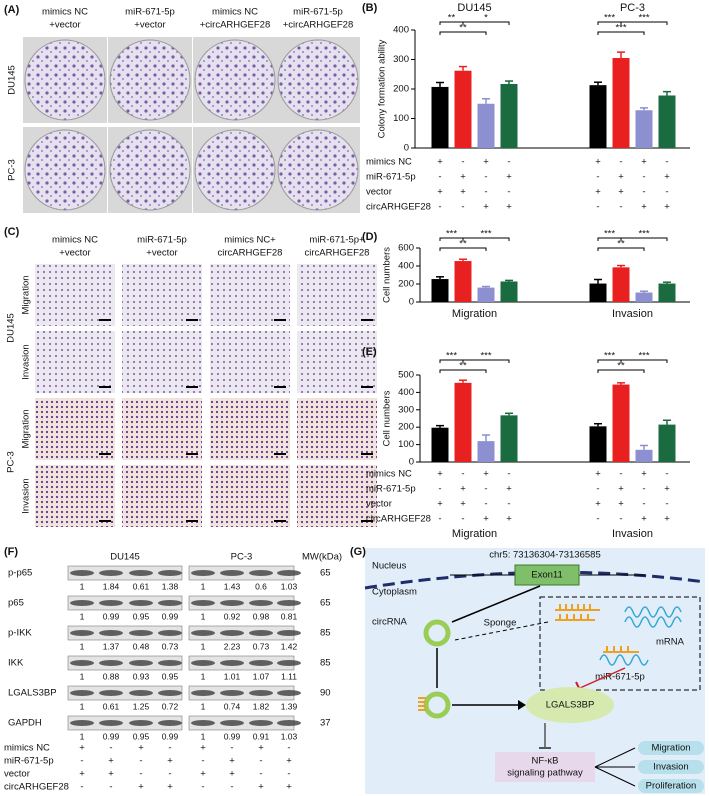  Describe the element at coordinates (570, 705) in the screenshot. I see `target-label: LGALS3BP` at that location.